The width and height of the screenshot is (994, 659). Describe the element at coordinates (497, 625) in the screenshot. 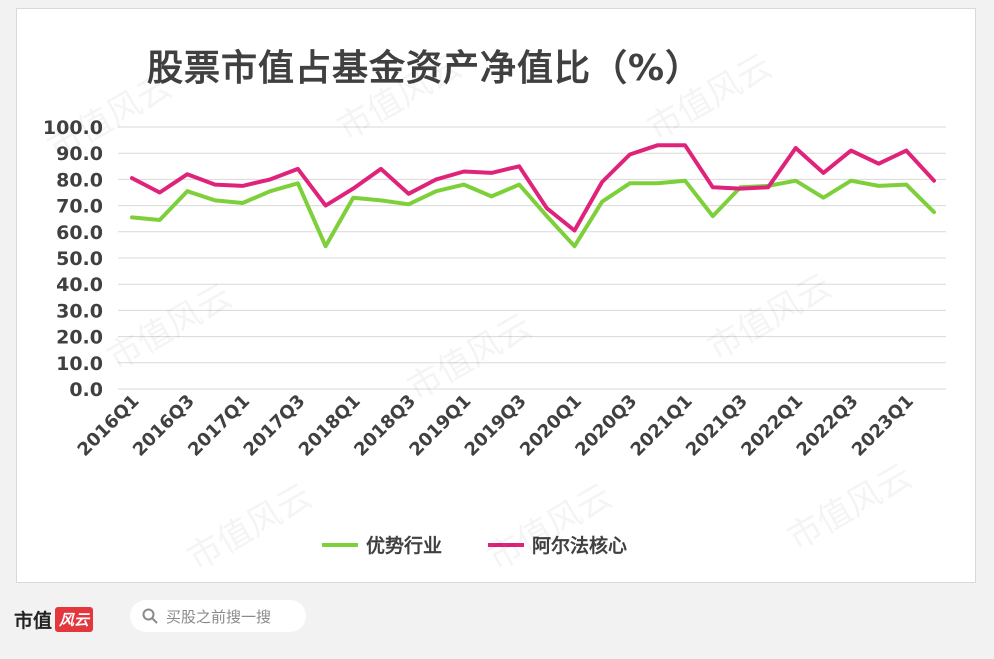

I see `footer-bar: 市值 风云 买股之前搜一搜` at that location.